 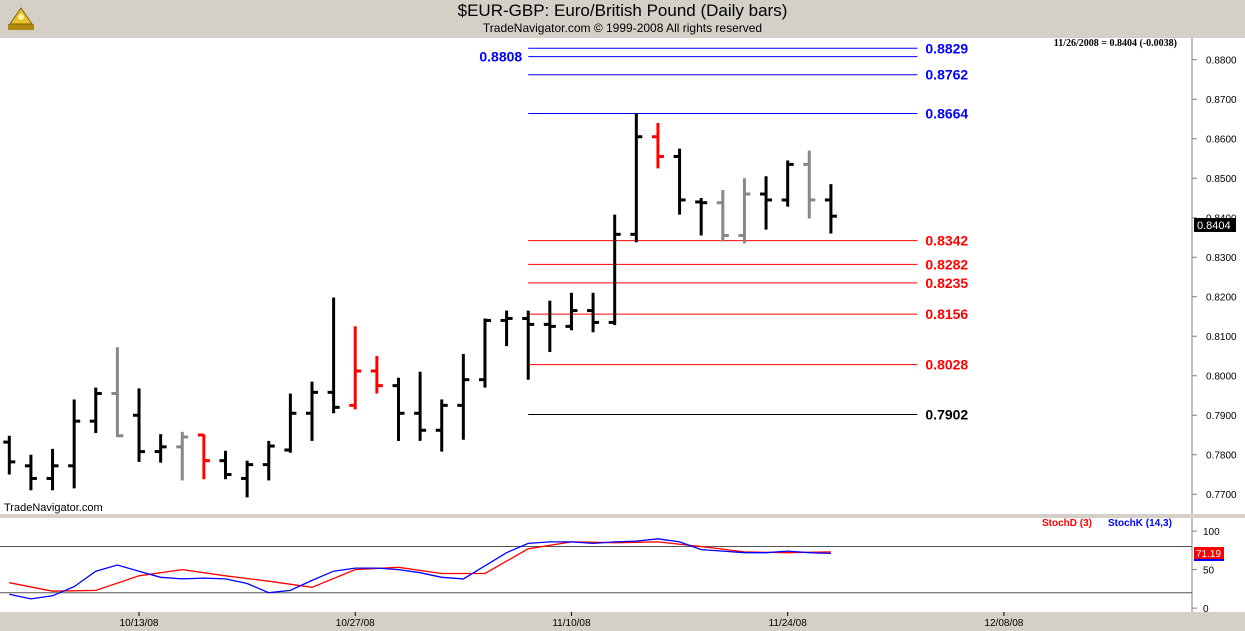 What do you see at coordinates (946, 113) in the screenshot?
I see `level-label: 0.8664` at bounding box center [946, 113].